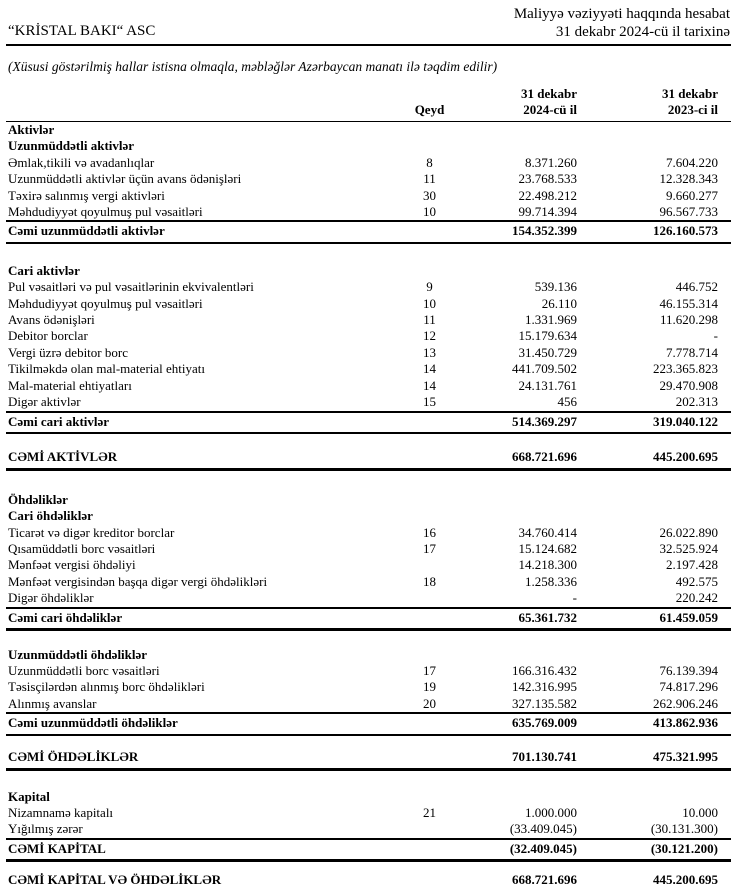 Image resolution: width=737 pixels, height=888 pixels. Describe the element at coordinates (517, 582) in the screenshot. I see `value-2024: 1.258.336` at that location.